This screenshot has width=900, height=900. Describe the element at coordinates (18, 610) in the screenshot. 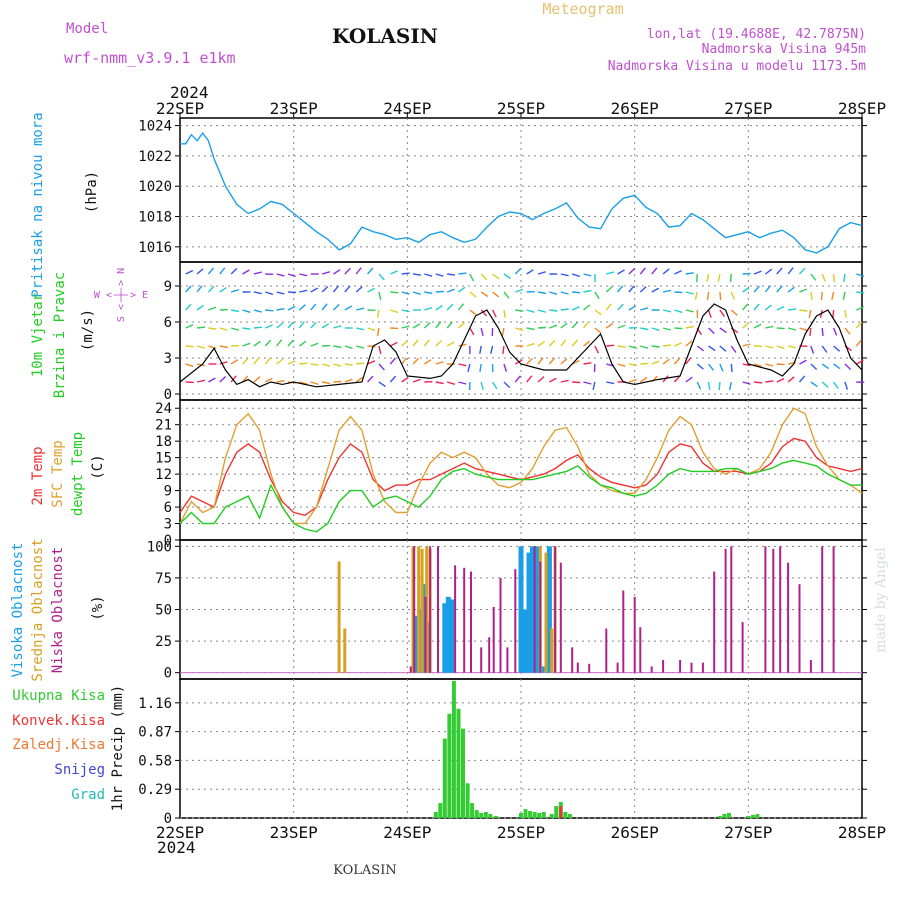

I see `cloud-title-high: Visoka Oblacnost` at that location.